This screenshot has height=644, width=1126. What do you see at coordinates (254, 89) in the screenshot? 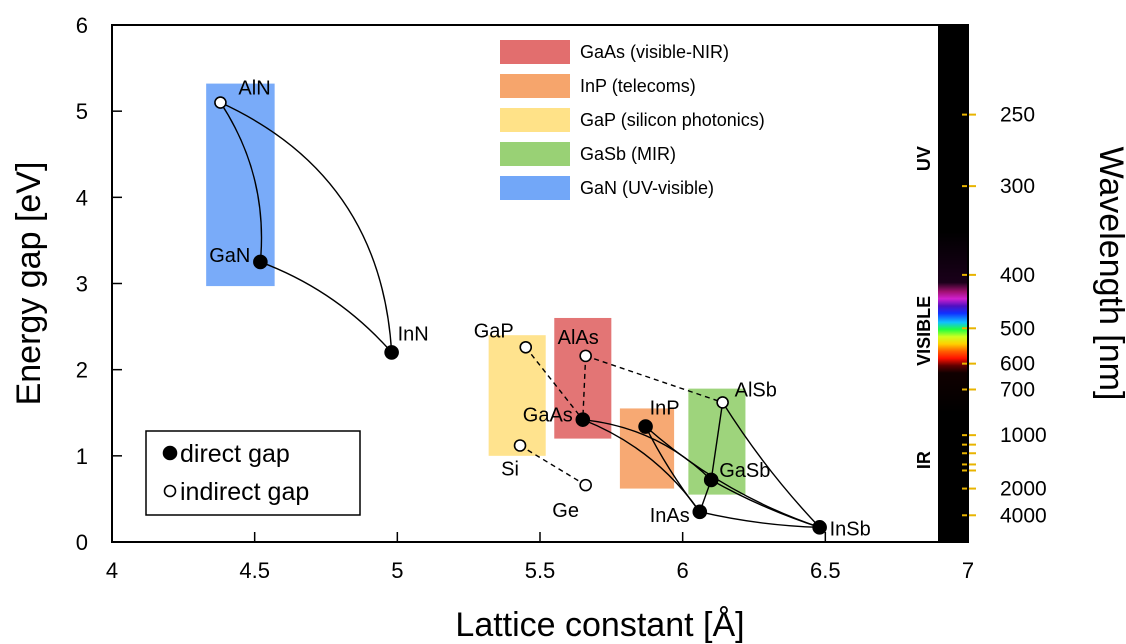
I see `point-label-aln: AlN` at bounding box center [254, 89].